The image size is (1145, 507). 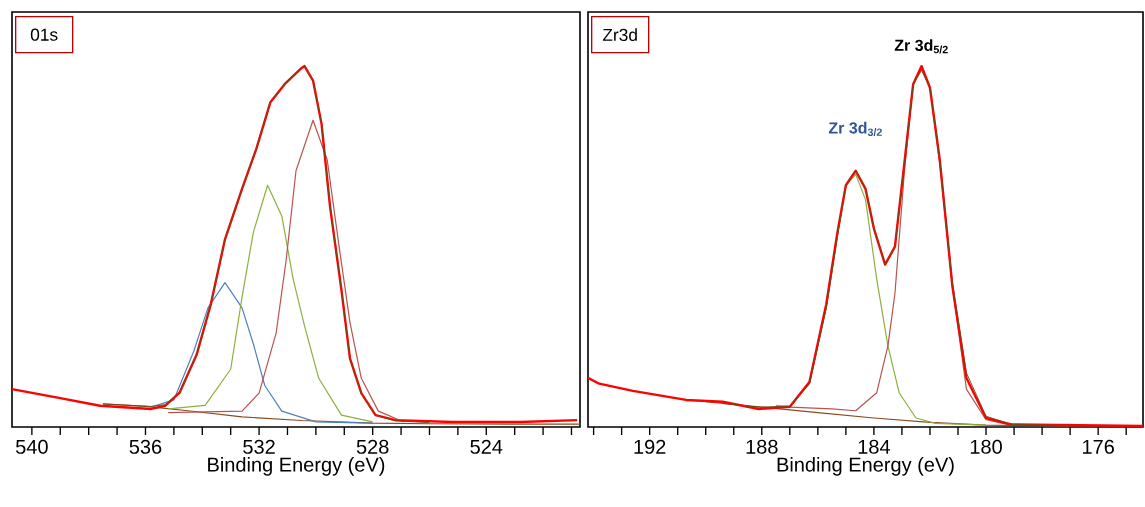 I want to click on x-tick-label: 184, so click(x=874, y=446).